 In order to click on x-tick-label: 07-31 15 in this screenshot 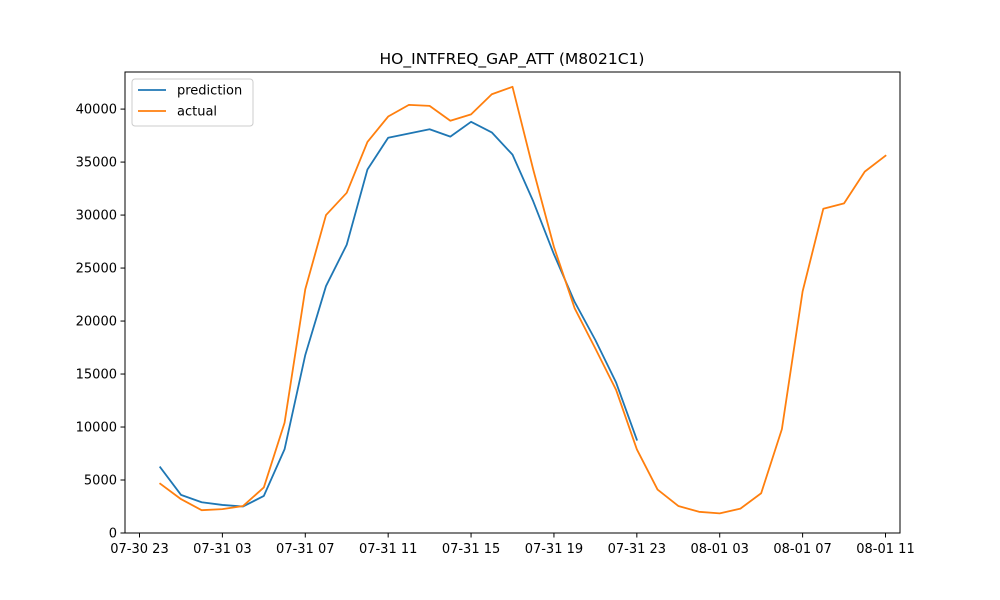, I will do `click(471, 549)`.